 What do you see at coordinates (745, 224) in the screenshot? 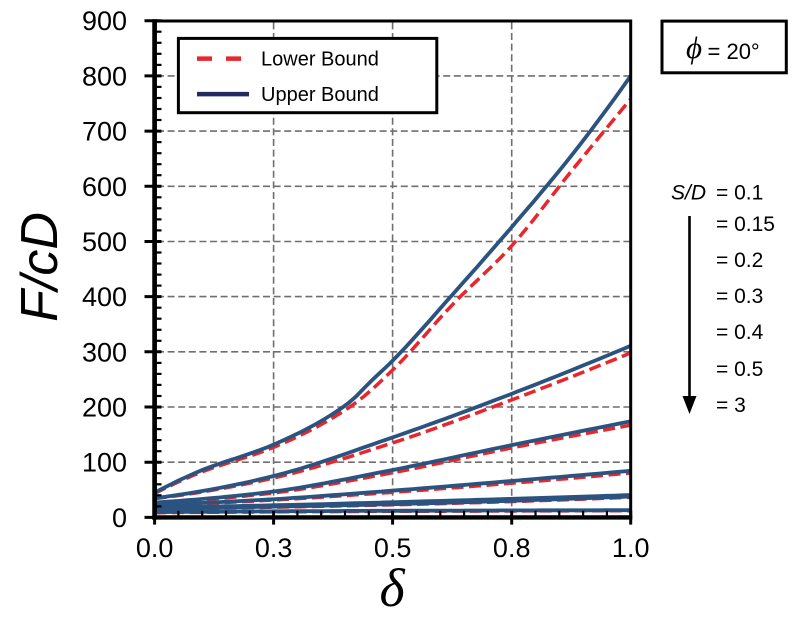
I see `svg-text: = 0.15` at bounding box center [745, 224].